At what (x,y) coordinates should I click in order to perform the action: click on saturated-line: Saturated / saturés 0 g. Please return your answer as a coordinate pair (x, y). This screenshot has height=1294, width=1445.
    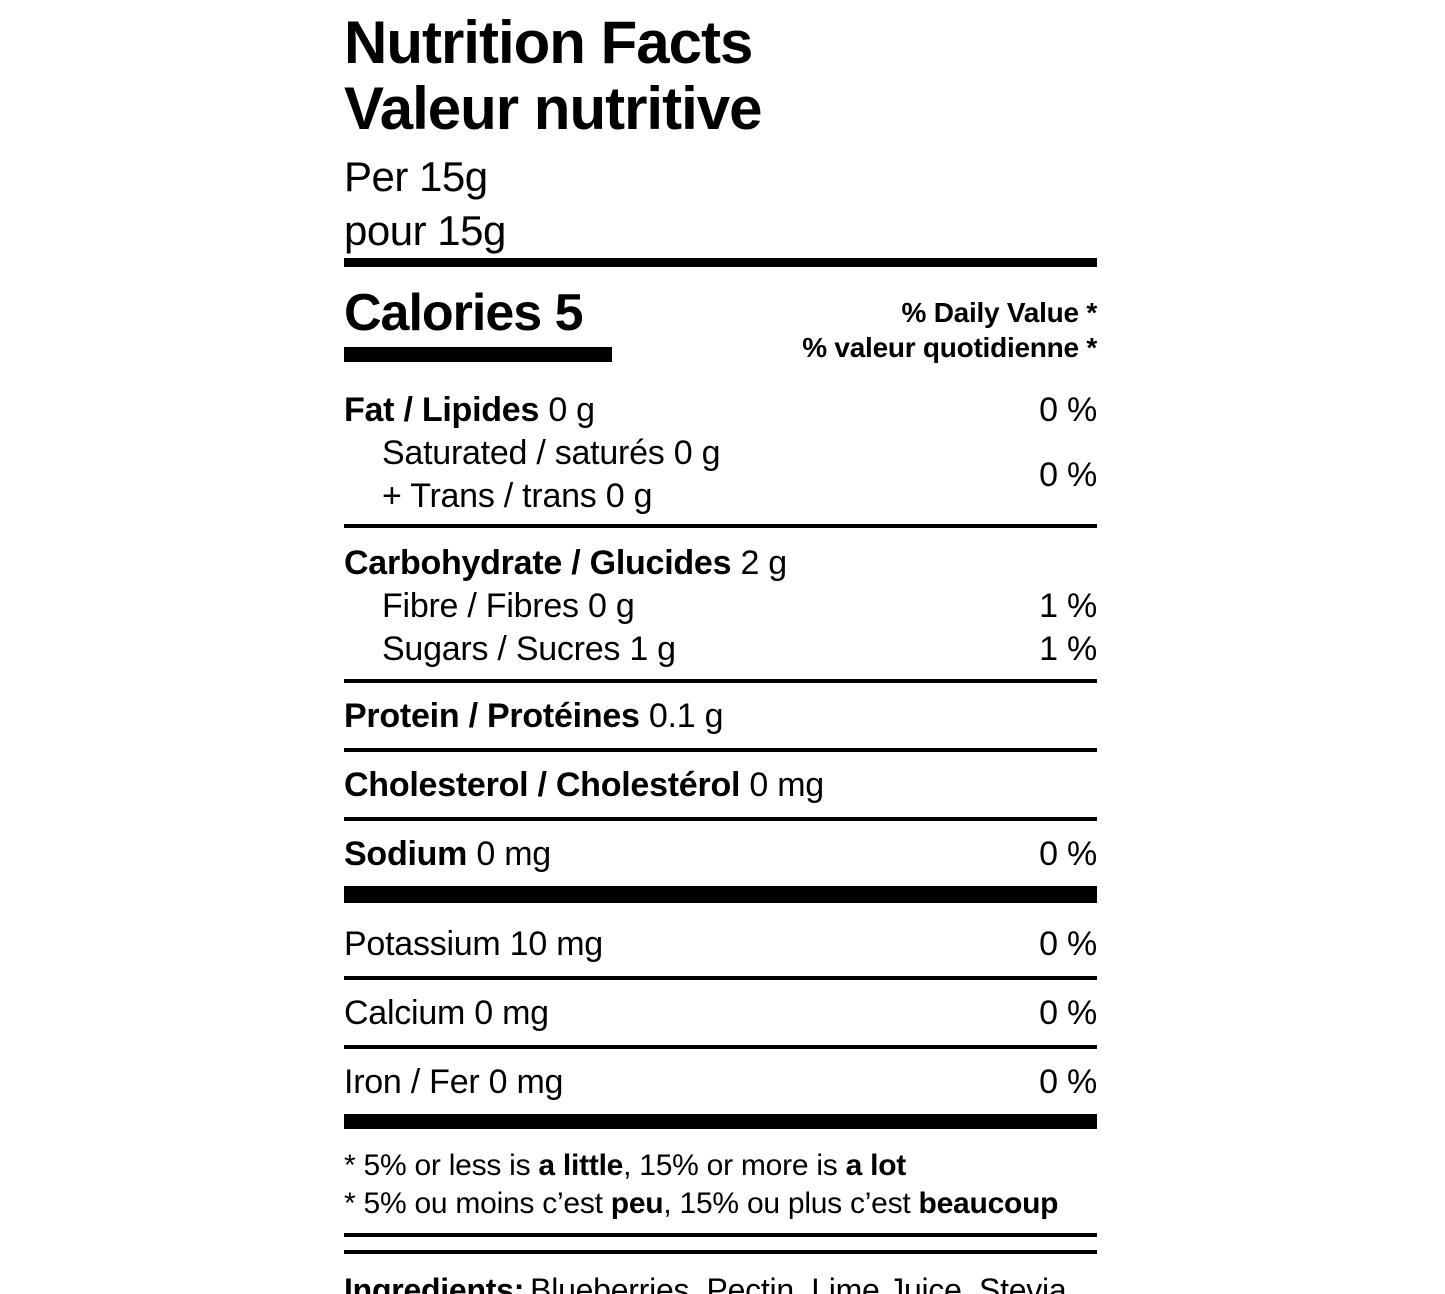
    Looking at the image, I should click on (551, 453).